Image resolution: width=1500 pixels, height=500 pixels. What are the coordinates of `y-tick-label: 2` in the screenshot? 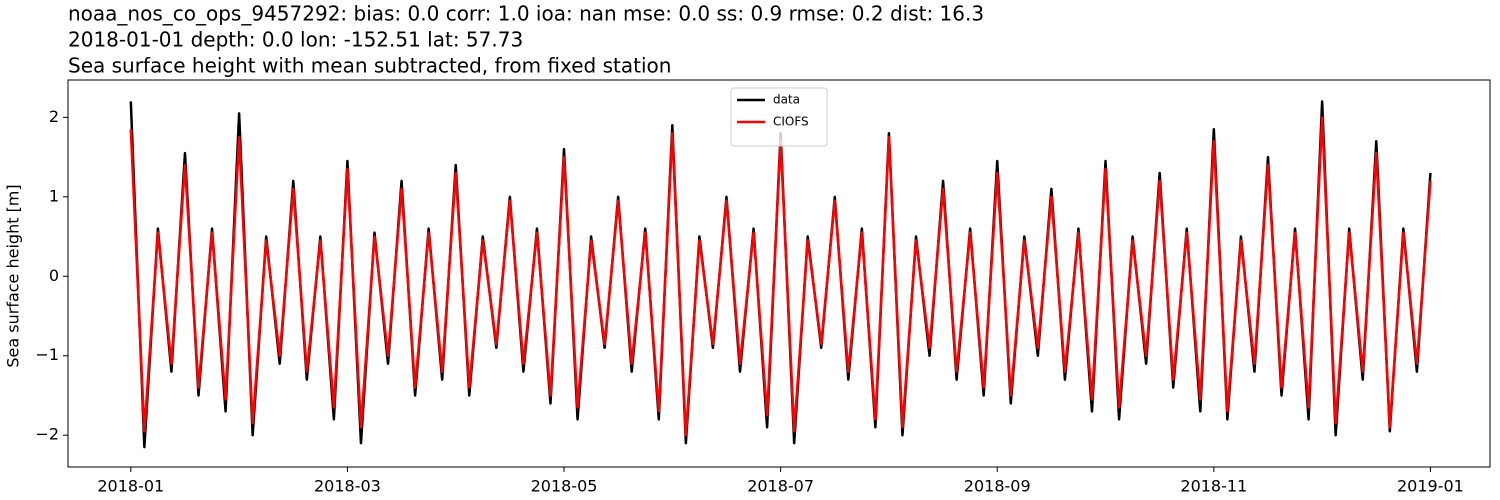 It's located at (54, 116).